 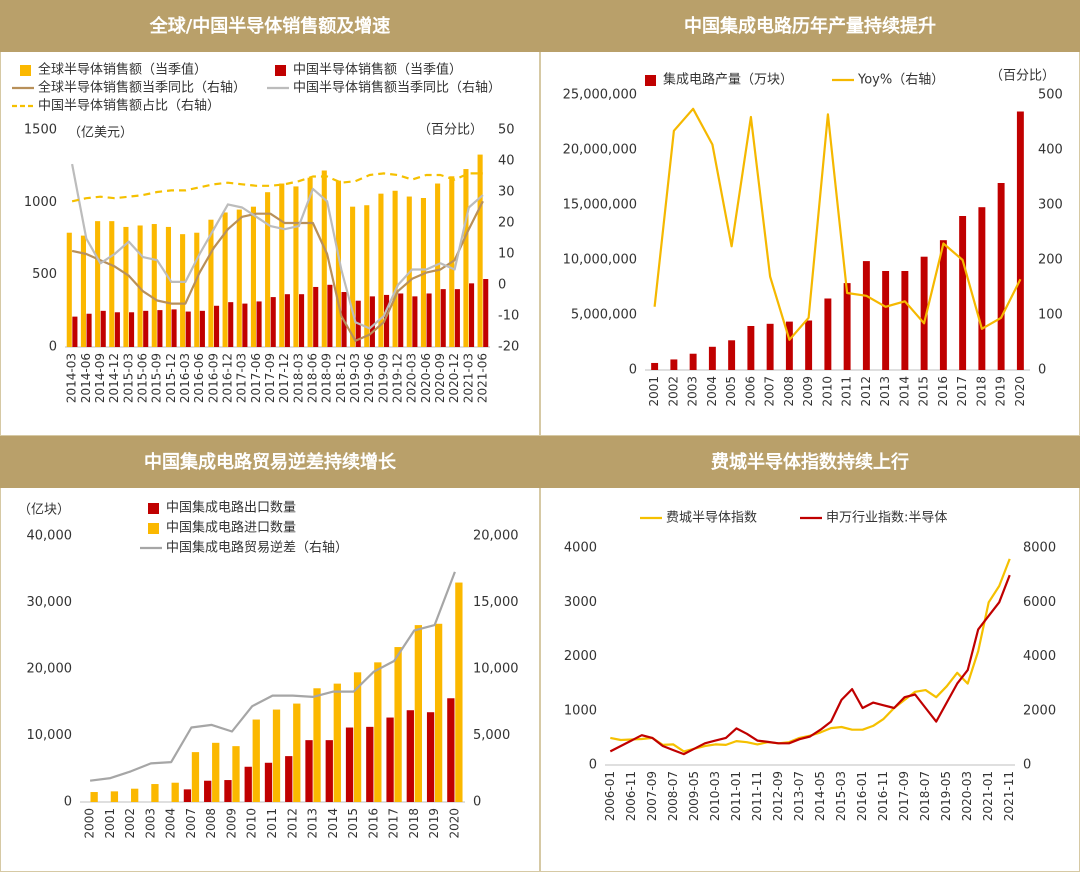 I want to click on x-tick-label: 2020-09, so click(x=440, y=378).